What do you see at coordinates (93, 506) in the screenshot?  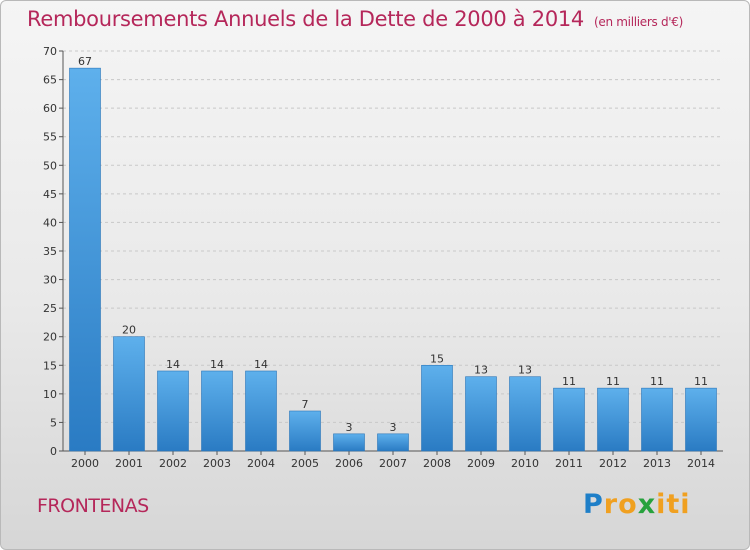 I see `commune-name: FRONTENAS` at bounding box center [93, 506].